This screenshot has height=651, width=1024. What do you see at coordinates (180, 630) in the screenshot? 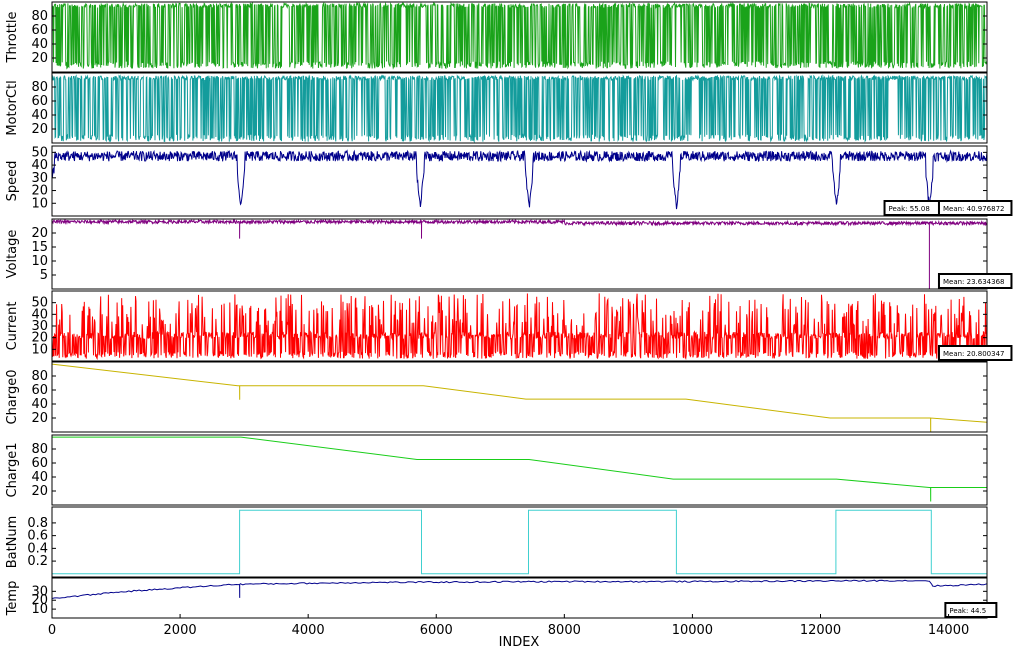
I see `x-tick-label: 2000` at bounding box center [180, 630].